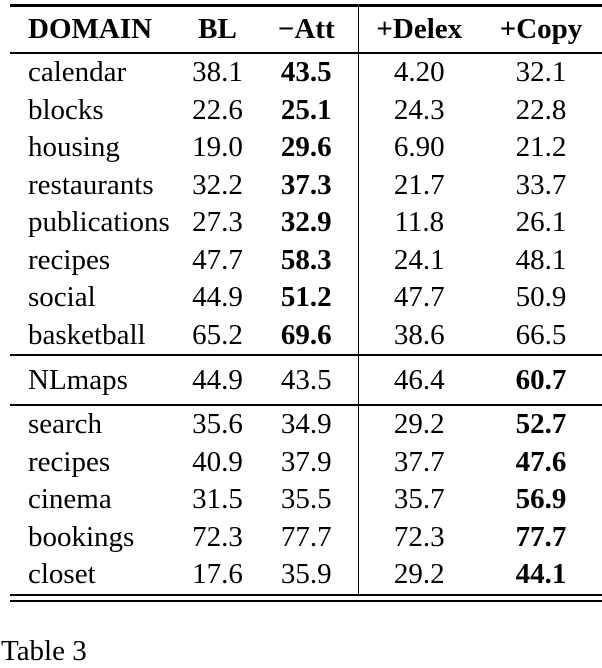 This screenshot has height=668, width=602. Describe the element at coordinates (99, 222) in the screenshot. I see `domain-cell: publications` at that location.